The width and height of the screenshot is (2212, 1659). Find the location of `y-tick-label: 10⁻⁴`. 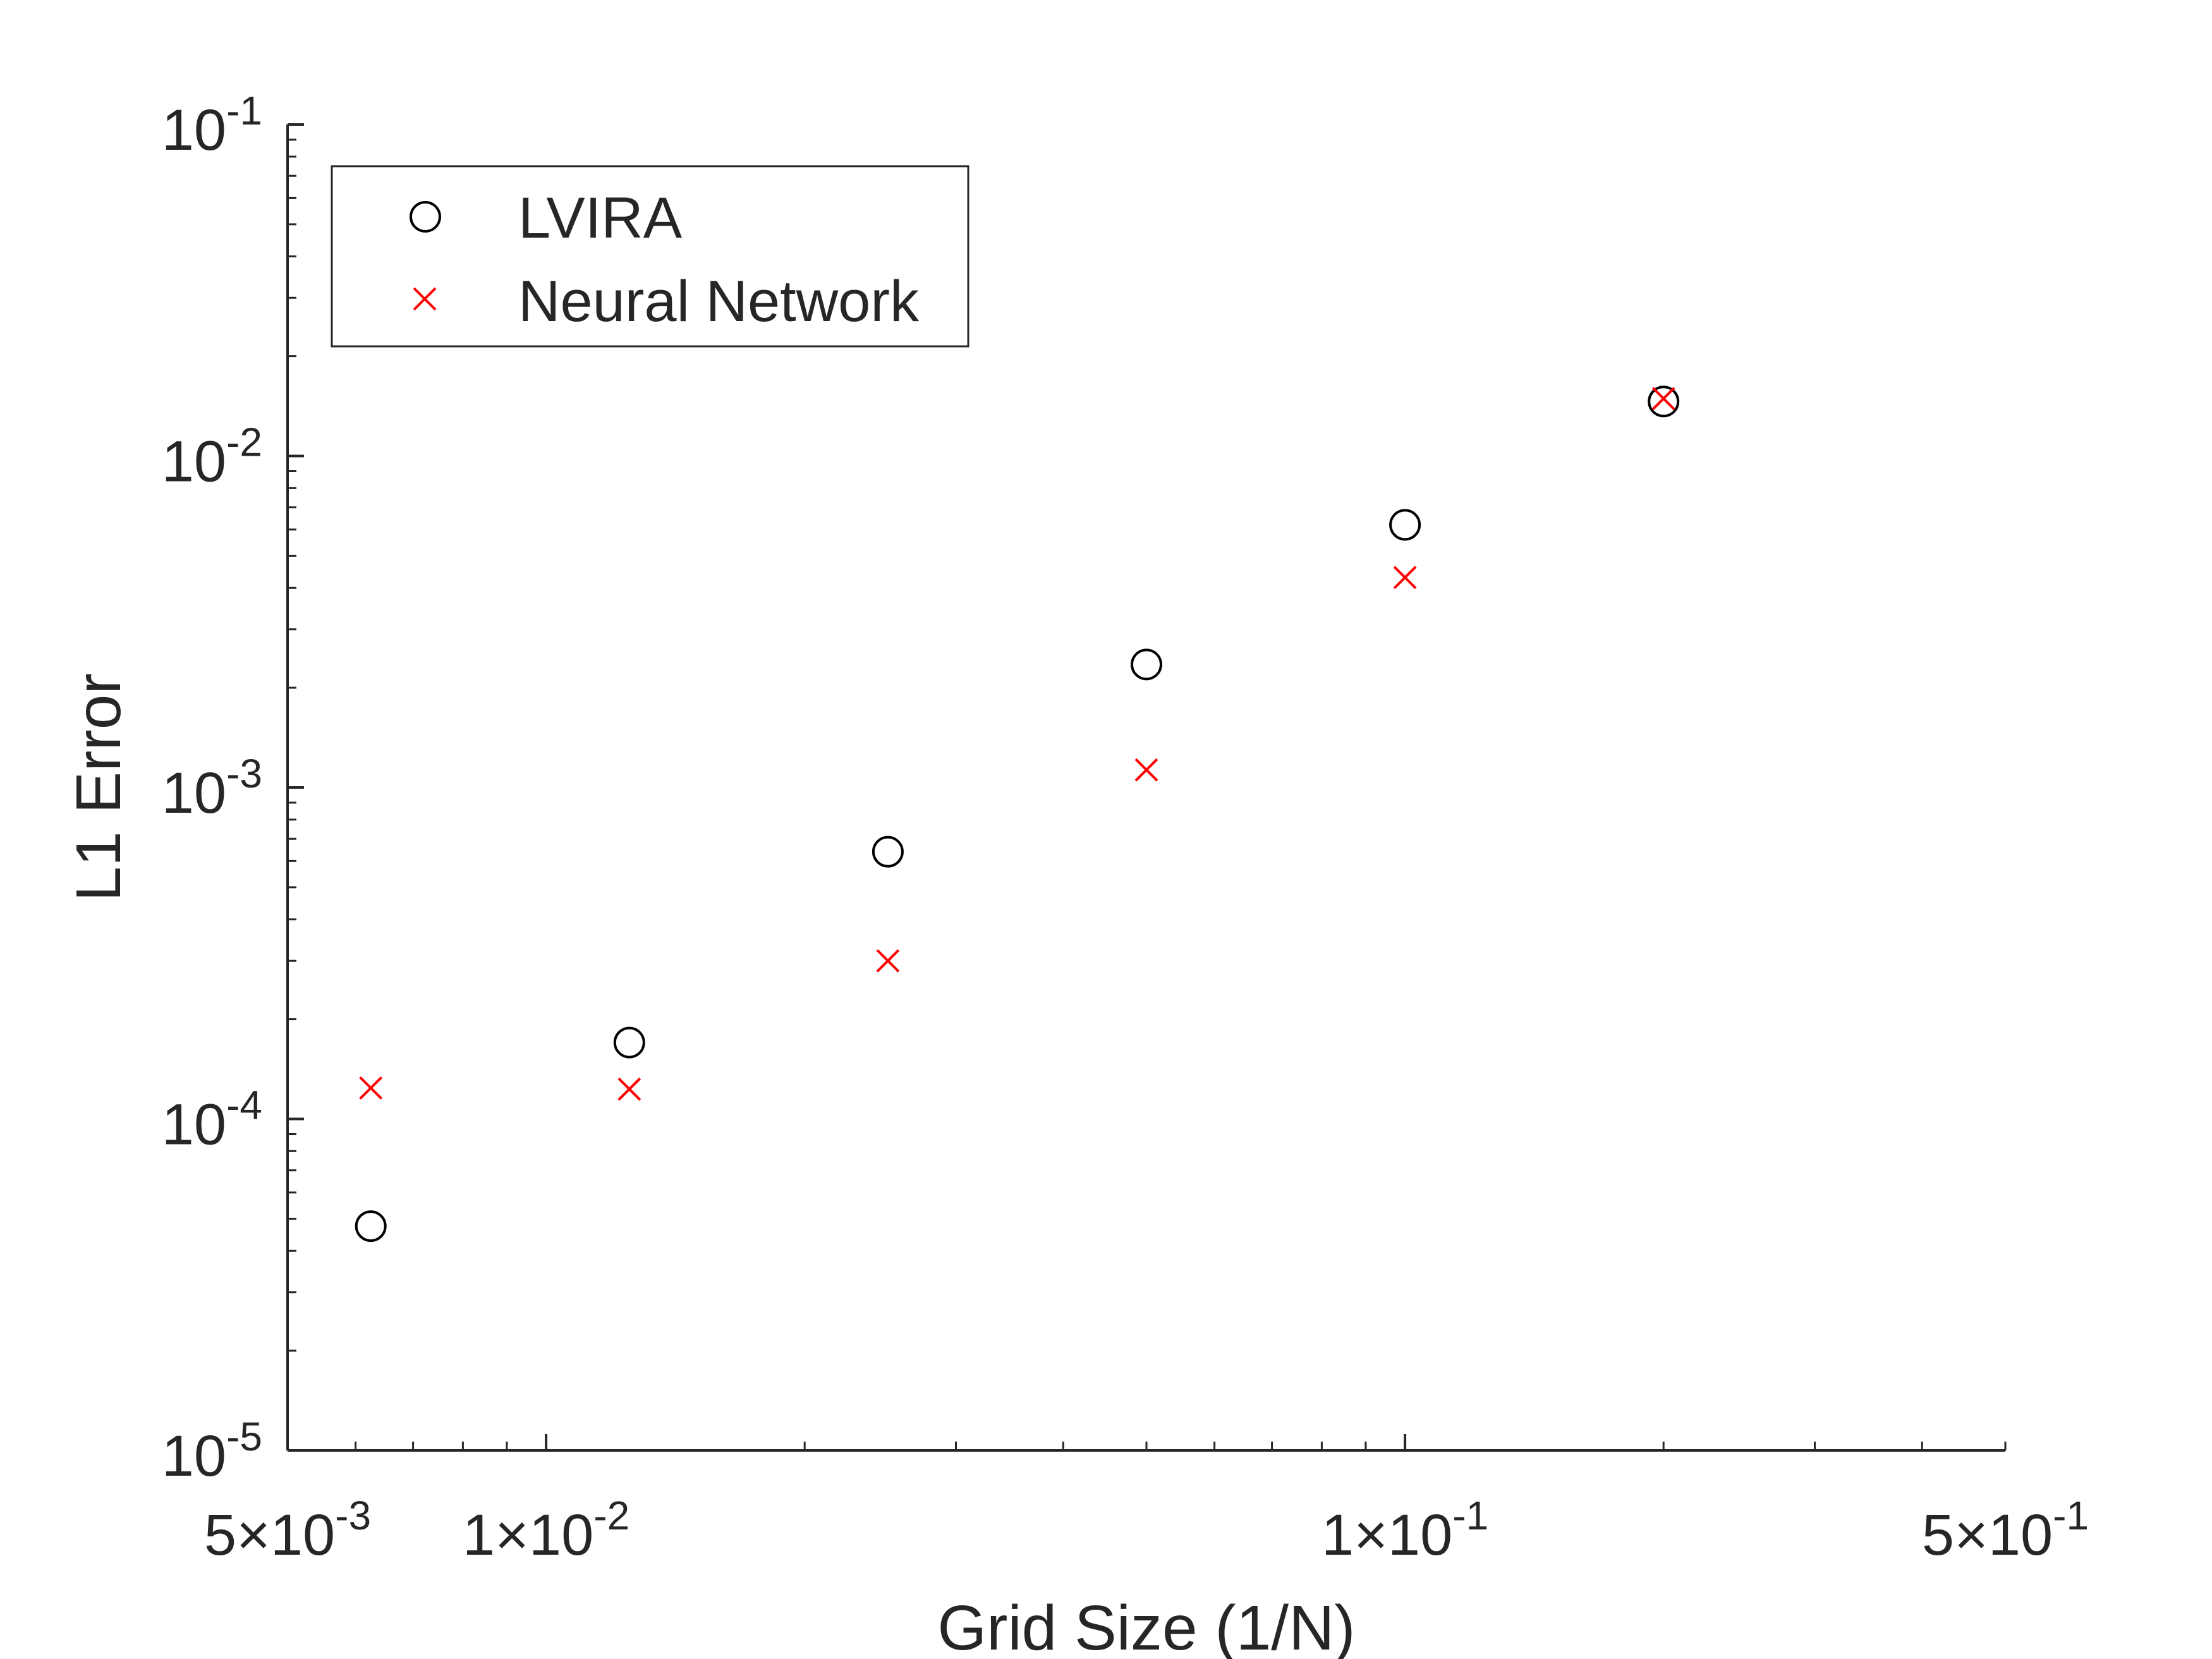

y-tick-label: 10⁻⁴ is located at coordinates (212, 1120).